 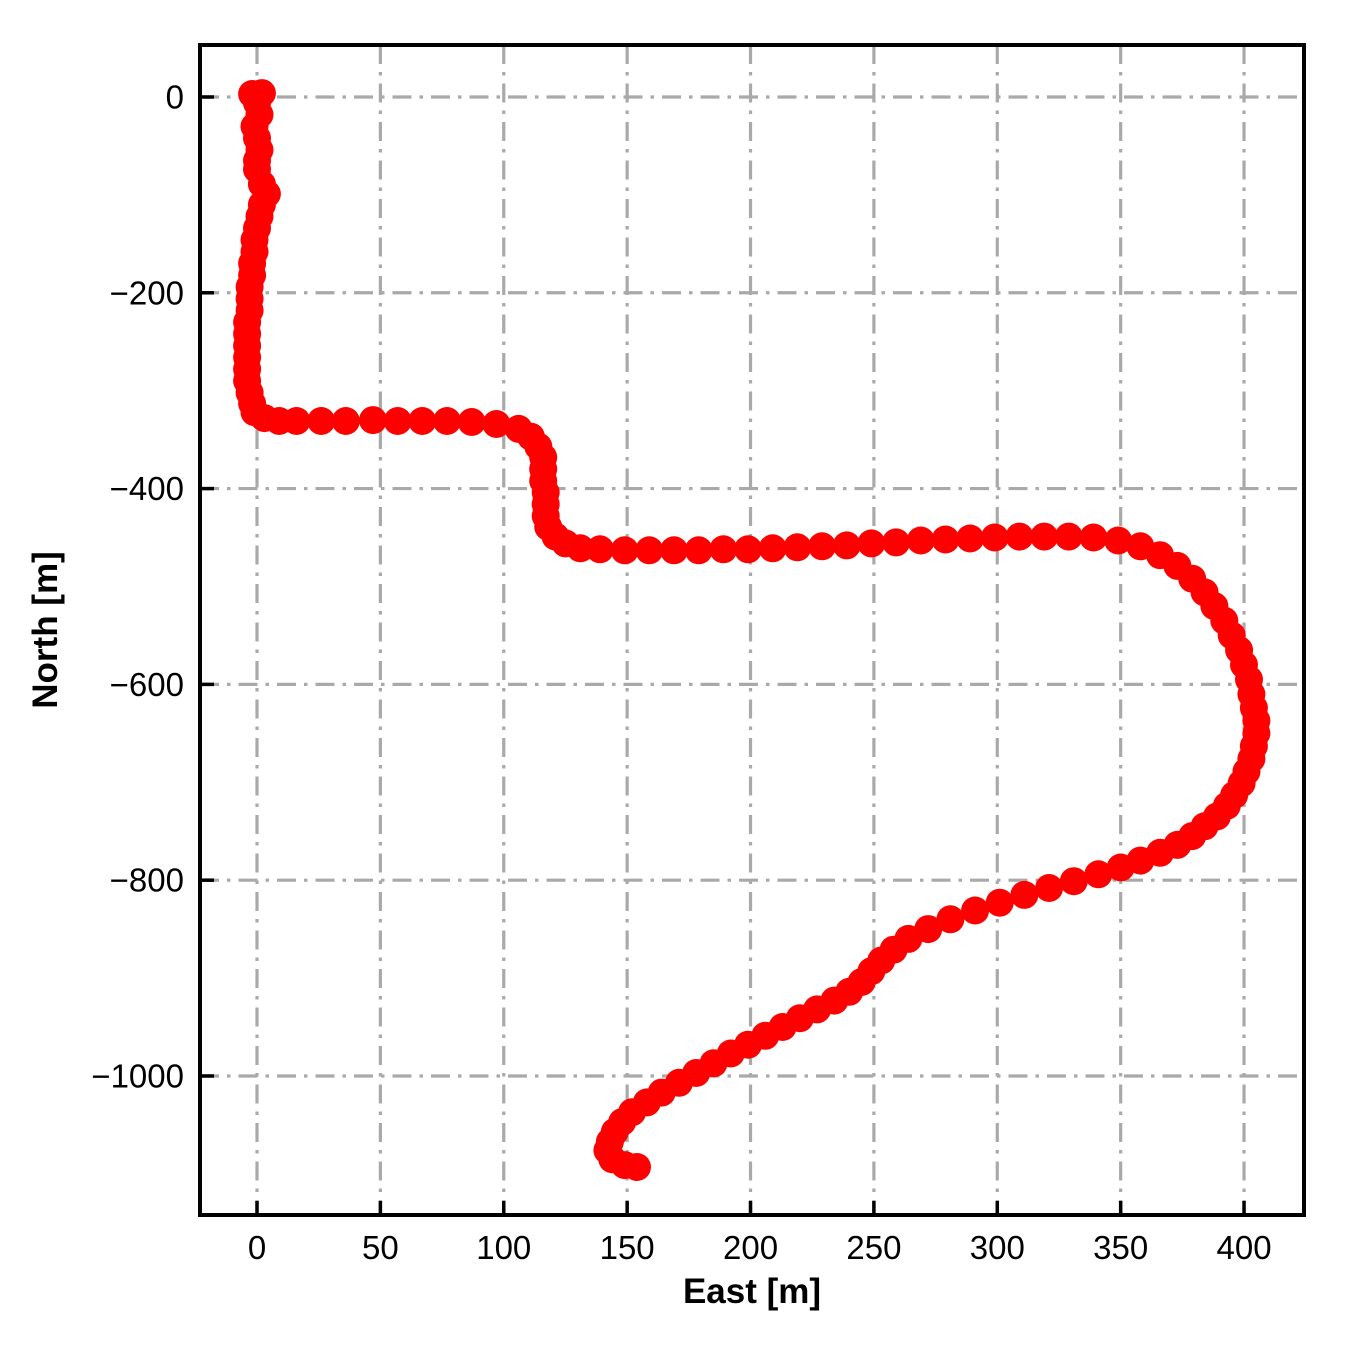 I want to click on x-tick-label: 200, so click(x=750, y=1247).